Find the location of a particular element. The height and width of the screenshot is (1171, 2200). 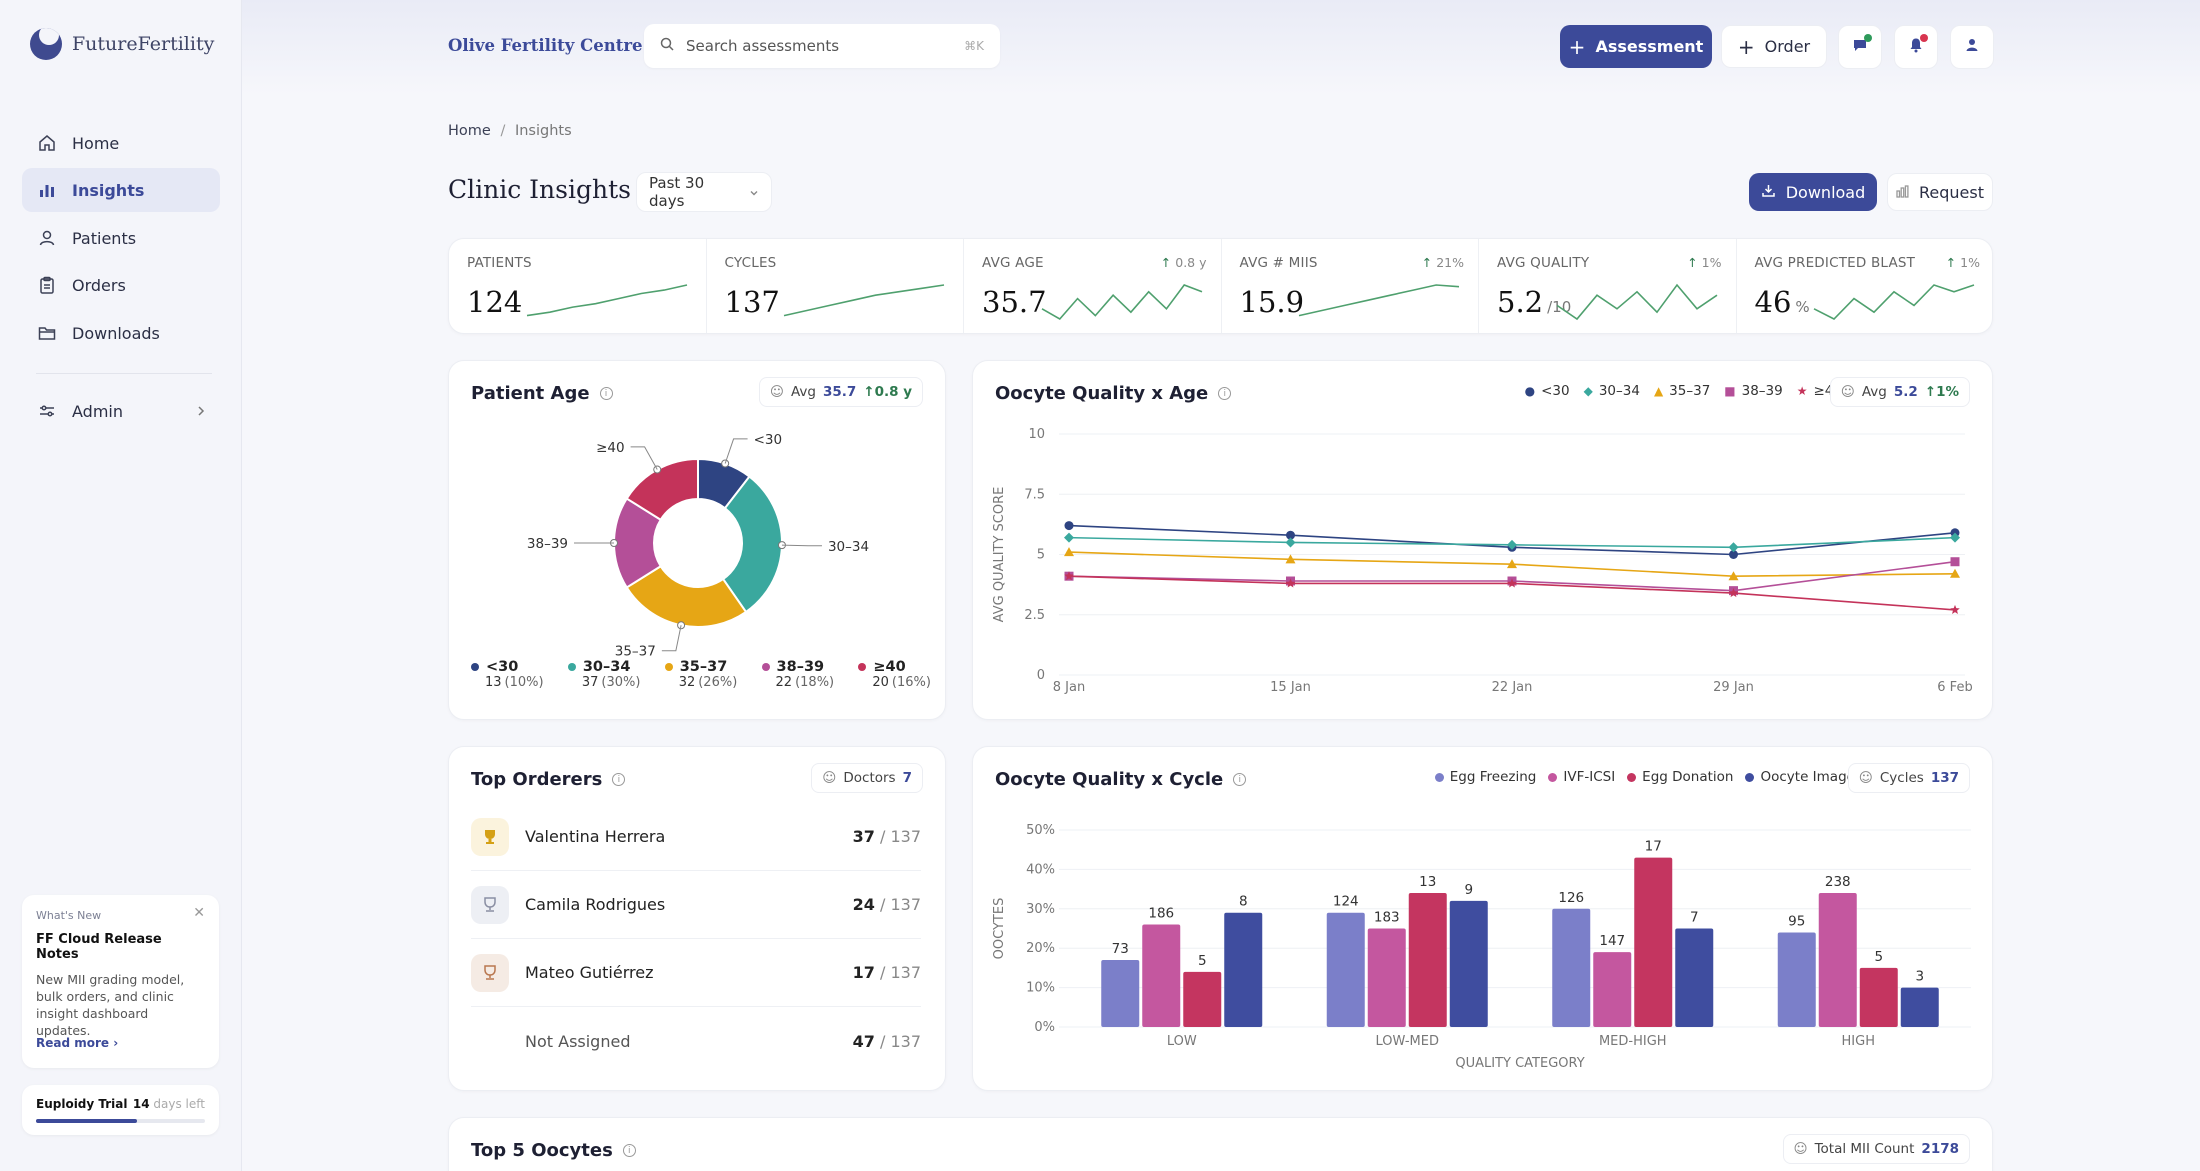

bar-value-label: 124 is located at coordinates (1346, 902).